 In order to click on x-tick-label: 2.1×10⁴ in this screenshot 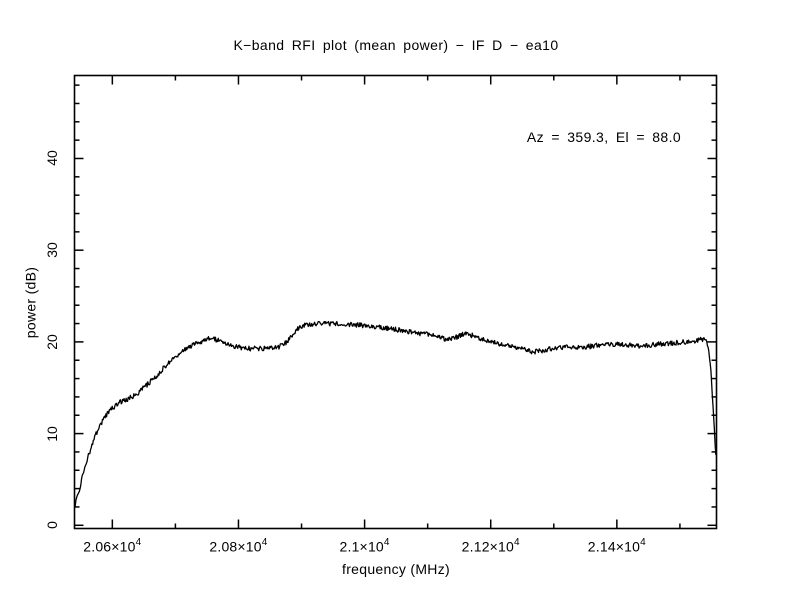, I will do `click(364, 546)`.